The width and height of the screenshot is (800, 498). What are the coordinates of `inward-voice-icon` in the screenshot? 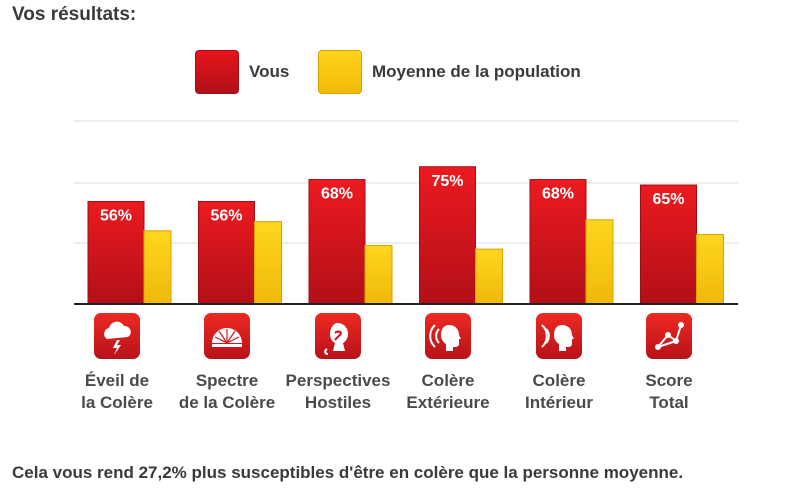 It's located at (559, 336).